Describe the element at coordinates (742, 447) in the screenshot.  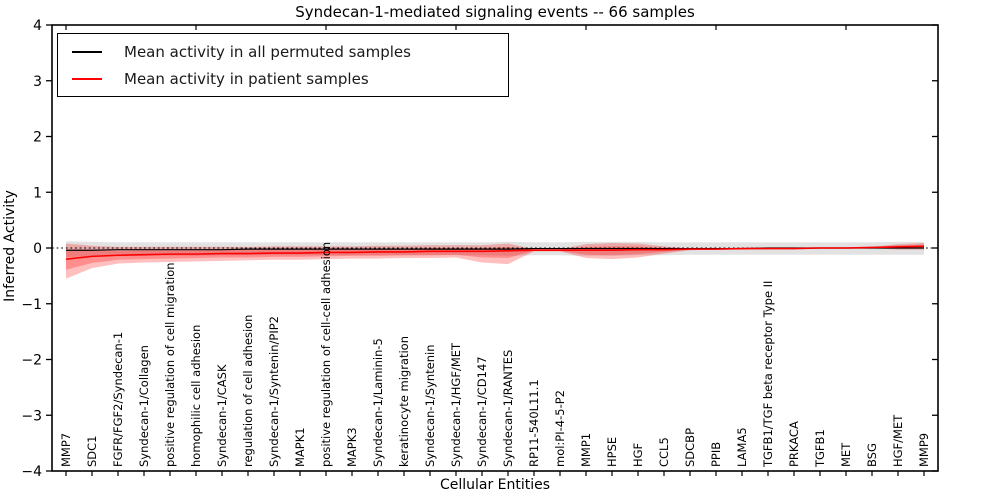
I see `x-category-label: LAMA5` at that location.